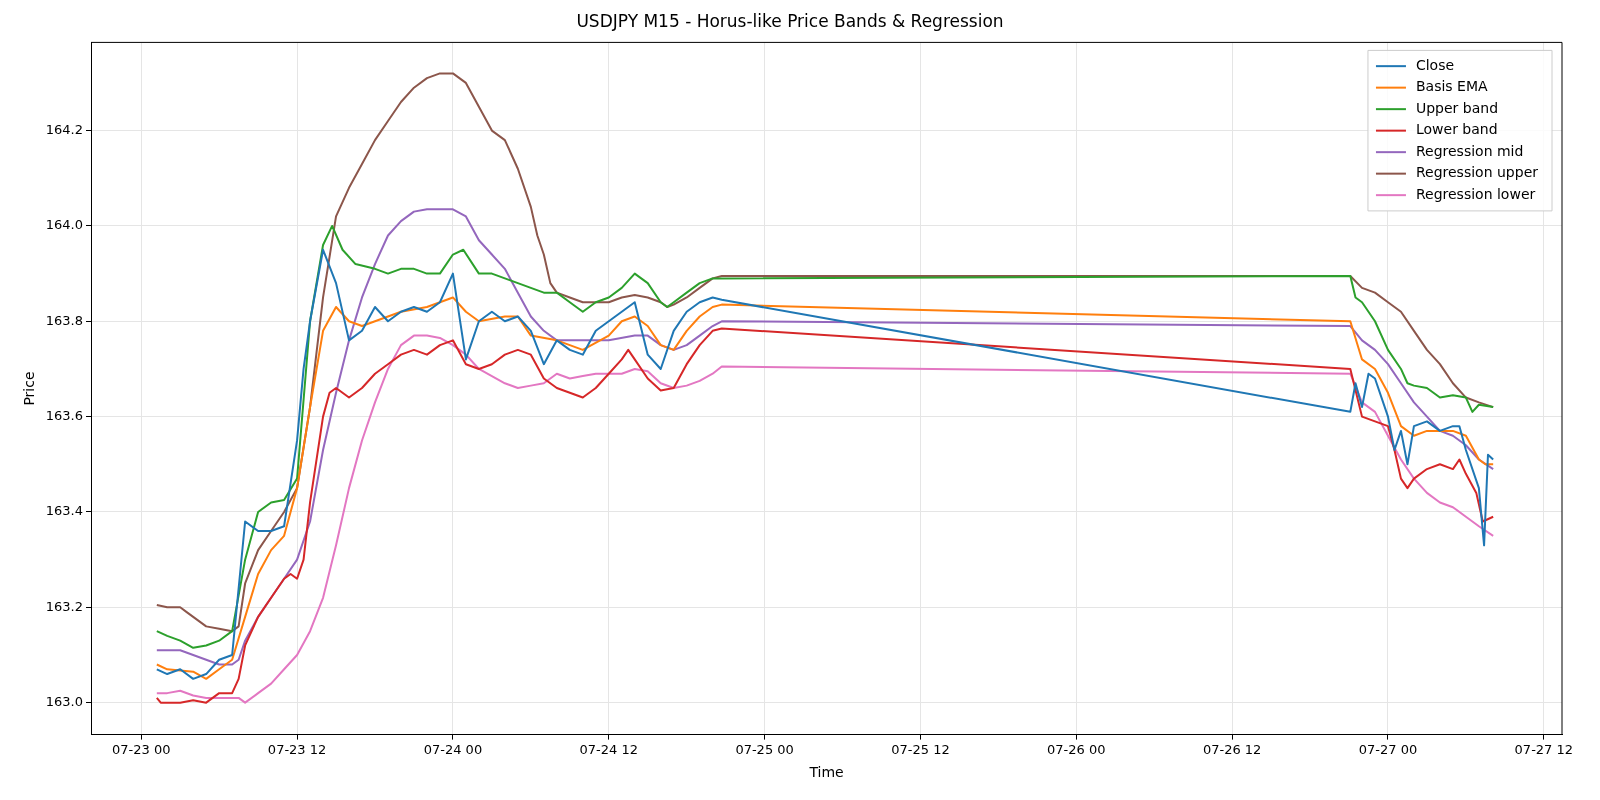 The width and height of the screenshot is (1600, 800). I want to click on y-axis-title: Price, so click(29, 388).